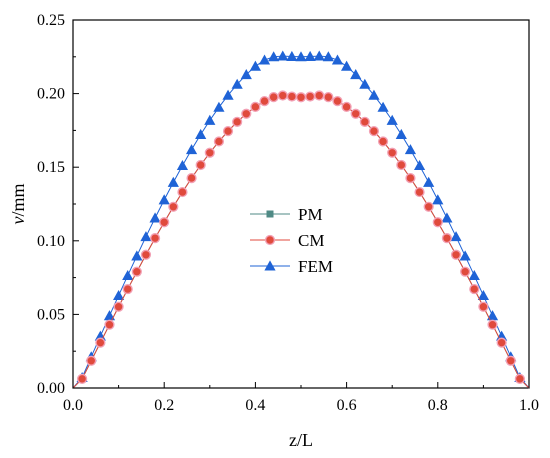  What do you see at coordinates (51, 241) in the screenshot?
I see `y-tick-label: 0.10` at bounding box center [51, 241].